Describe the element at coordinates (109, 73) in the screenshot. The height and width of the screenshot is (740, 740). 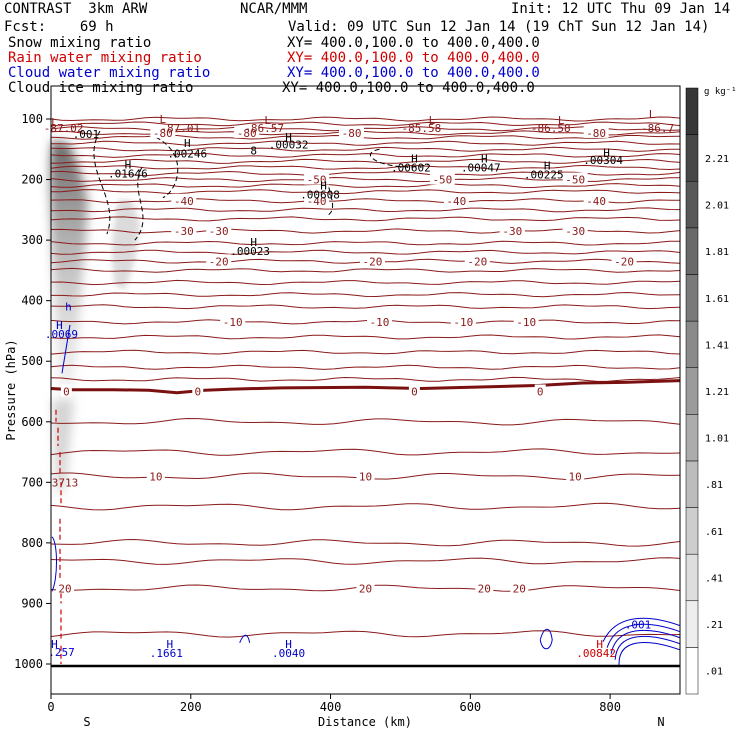
I see `field-cloudwater-name: Cloud water mixing ratio` at that location.